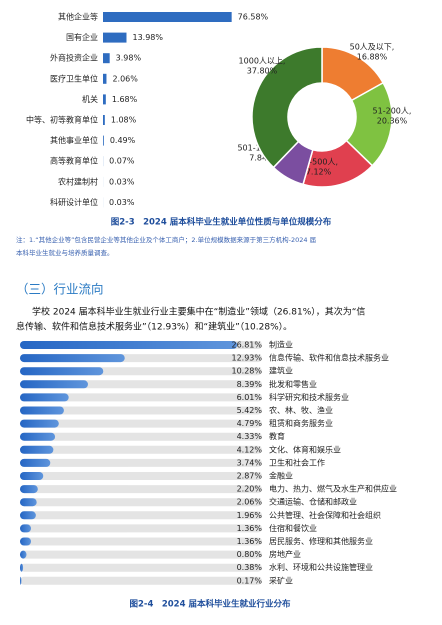  I want to click on value-label: 0.49%, so click(123, 140).